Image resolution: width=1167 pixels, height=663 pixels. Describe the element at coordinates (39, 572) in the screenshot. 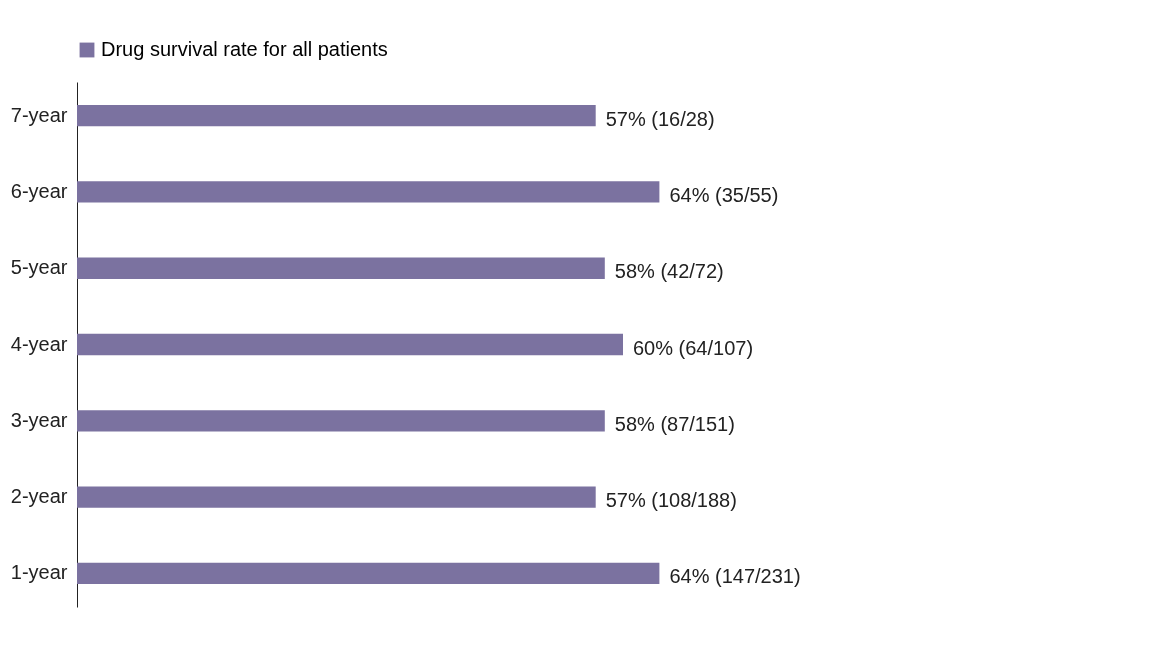

I see `y-tick-label: 1-year` at that location.